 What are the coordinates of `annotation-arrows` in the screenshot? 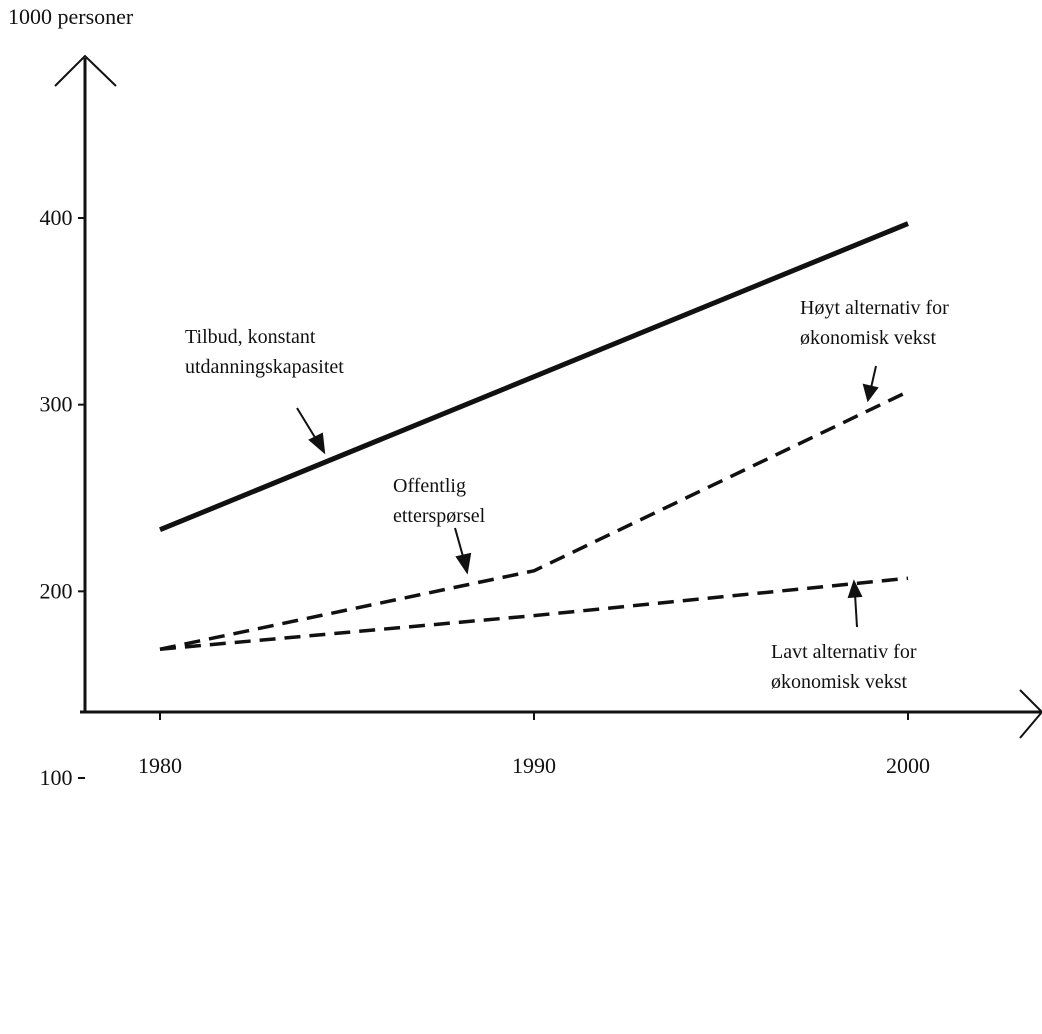 It's located at (587, 496).